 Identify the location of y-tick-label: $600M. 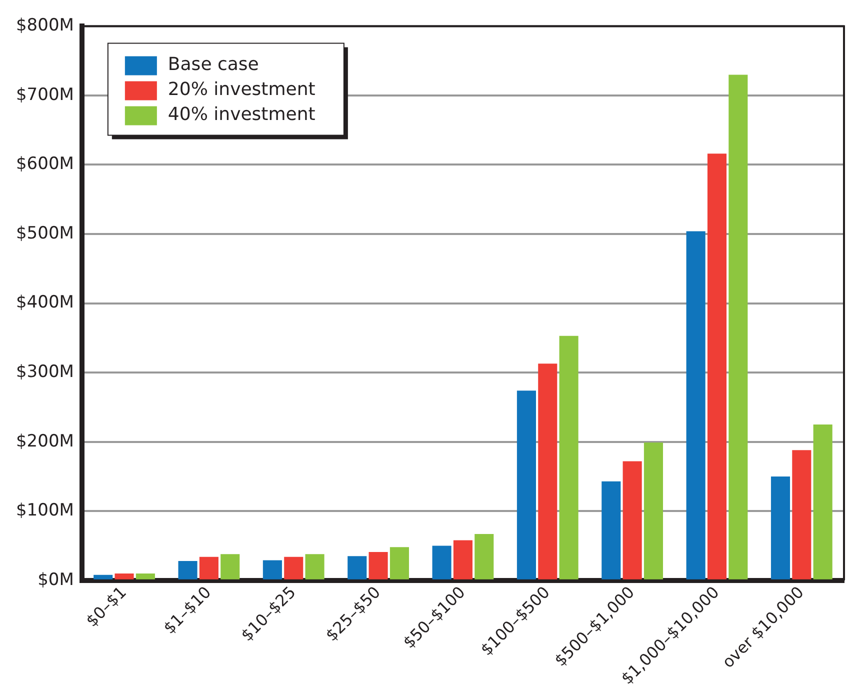
(45, 164).